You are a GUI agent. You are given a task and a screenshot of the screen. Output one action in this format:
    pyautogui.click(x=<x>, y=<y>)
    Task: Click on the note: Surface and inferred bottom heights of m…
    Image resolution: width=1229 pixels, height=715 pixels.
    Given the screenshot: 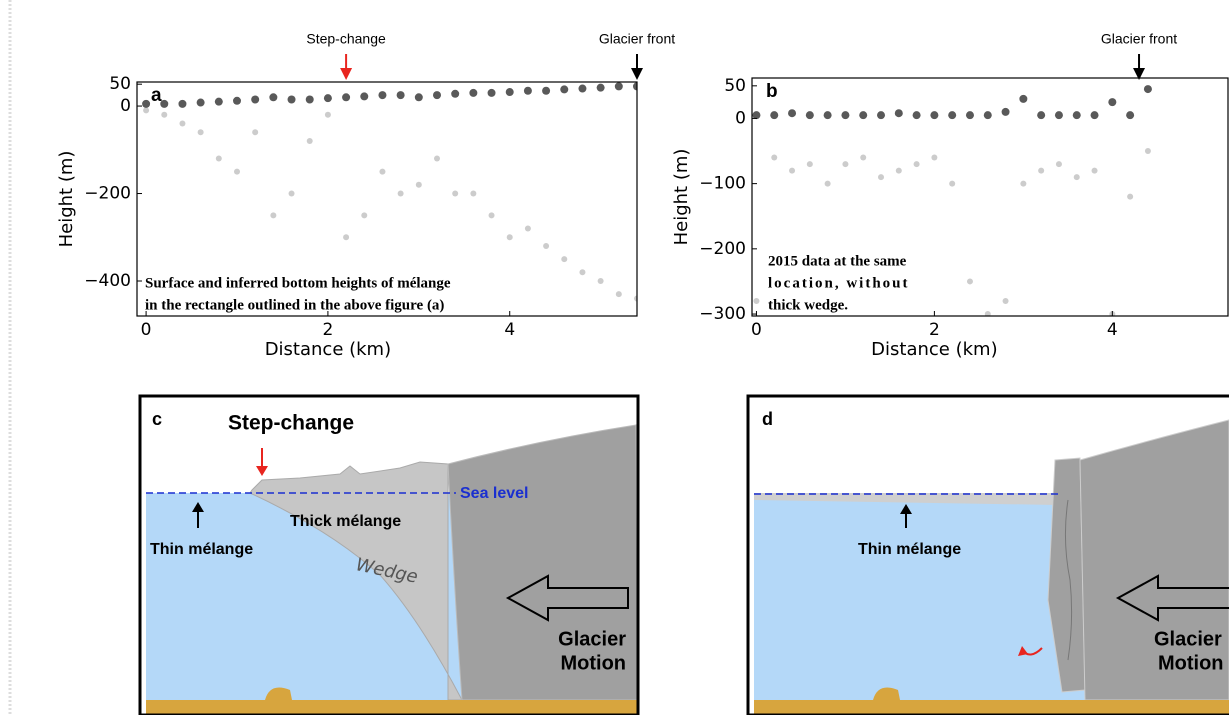 What is the action you would take?
    pyautogui.click(x=298, y=283)
    